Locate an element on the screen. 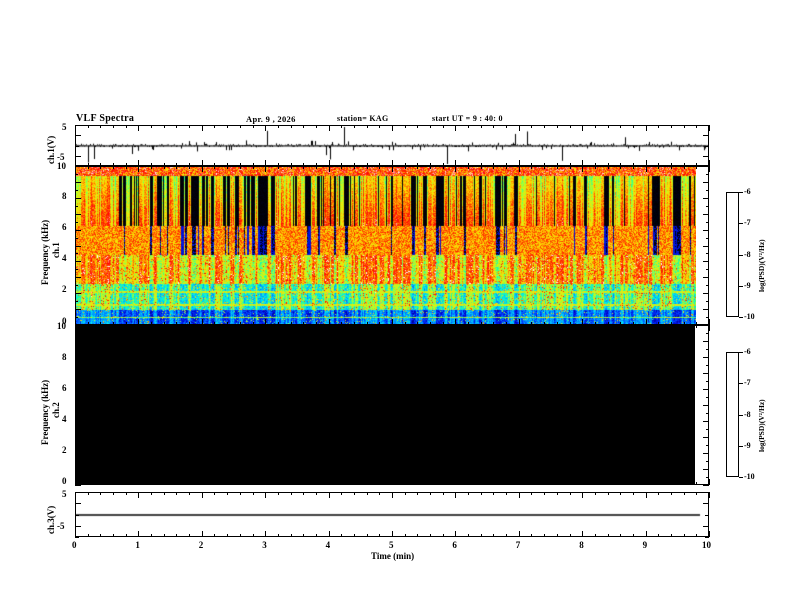 The width and height of the screenshot is (792, 612). station-label: station= KAG is located at coordinates (363, 118).